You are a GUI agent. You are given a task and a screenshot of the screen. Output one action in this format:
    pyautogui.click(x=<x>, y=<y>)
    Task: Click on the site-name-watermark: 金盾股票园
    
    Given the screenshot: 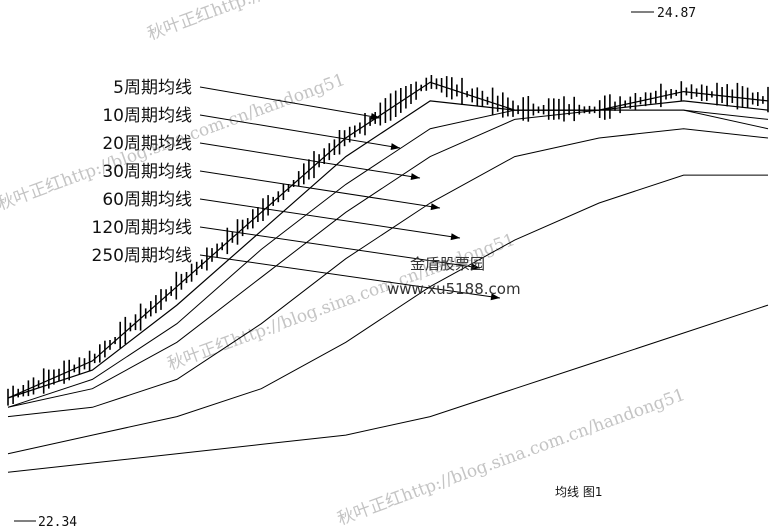 What is the action you would take?
    pyautogui.click(x=447, y=264)
    